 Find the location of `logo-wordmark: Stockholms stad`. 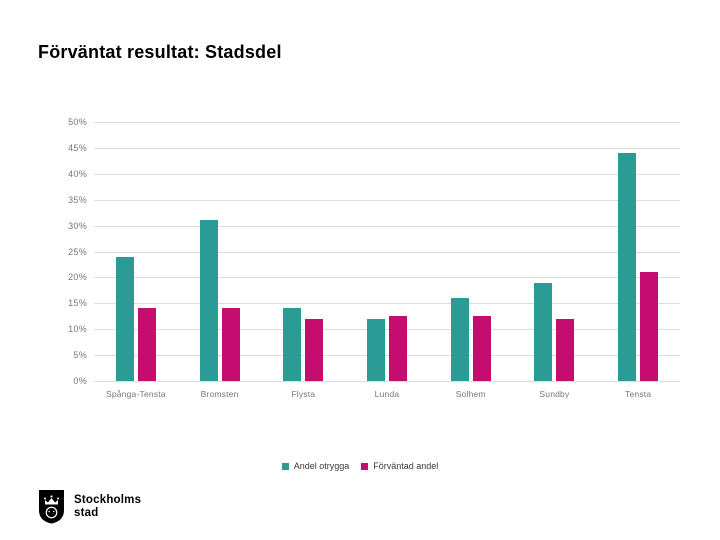

logo-wordmark: Stockholms stad is located at coordinates (107, 506).